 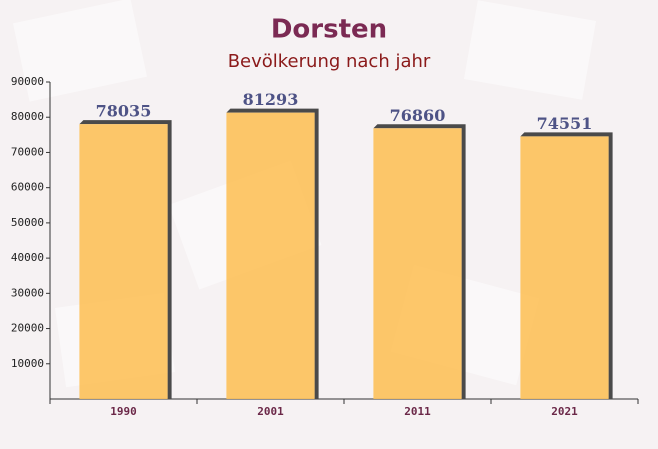 I want to click on y-tick-label: 60000, so click(x=27, y=187).